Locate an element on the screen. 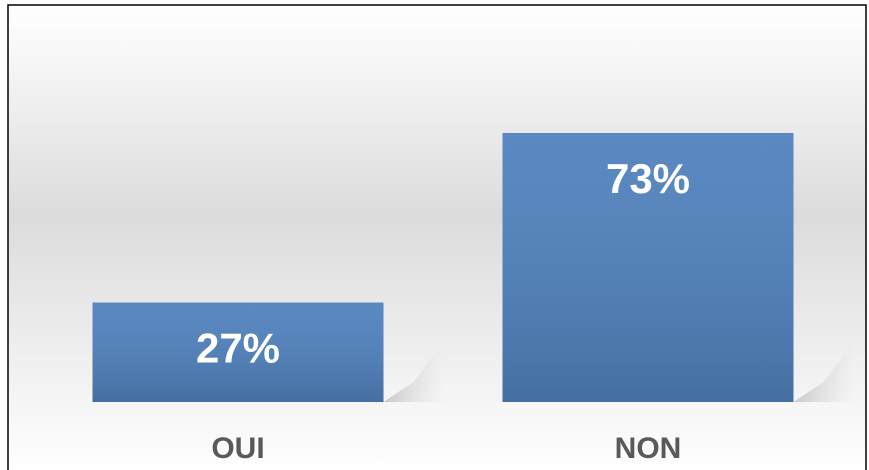 The height and width of the screenshot is (470, 869). x-tick-label: NON is located at coordinates (648, 448).